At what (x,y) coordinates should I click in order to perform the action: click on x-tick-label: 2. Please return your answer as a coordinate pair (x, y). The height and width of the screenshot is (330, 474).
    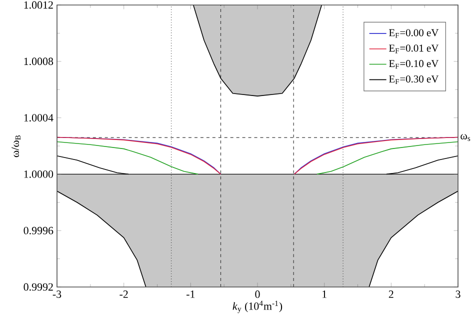
    Looking at the image, I should click on (391, 294).